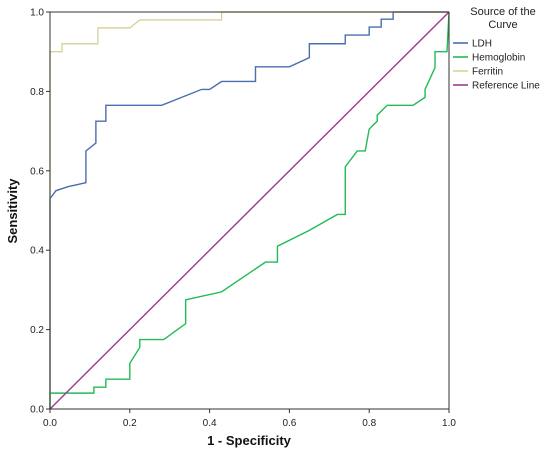  What do you see at coordinates (487, 72) in the screenshot?
I see `legend-label-ferritin: Ferritin` at bounding box center [487, 72].